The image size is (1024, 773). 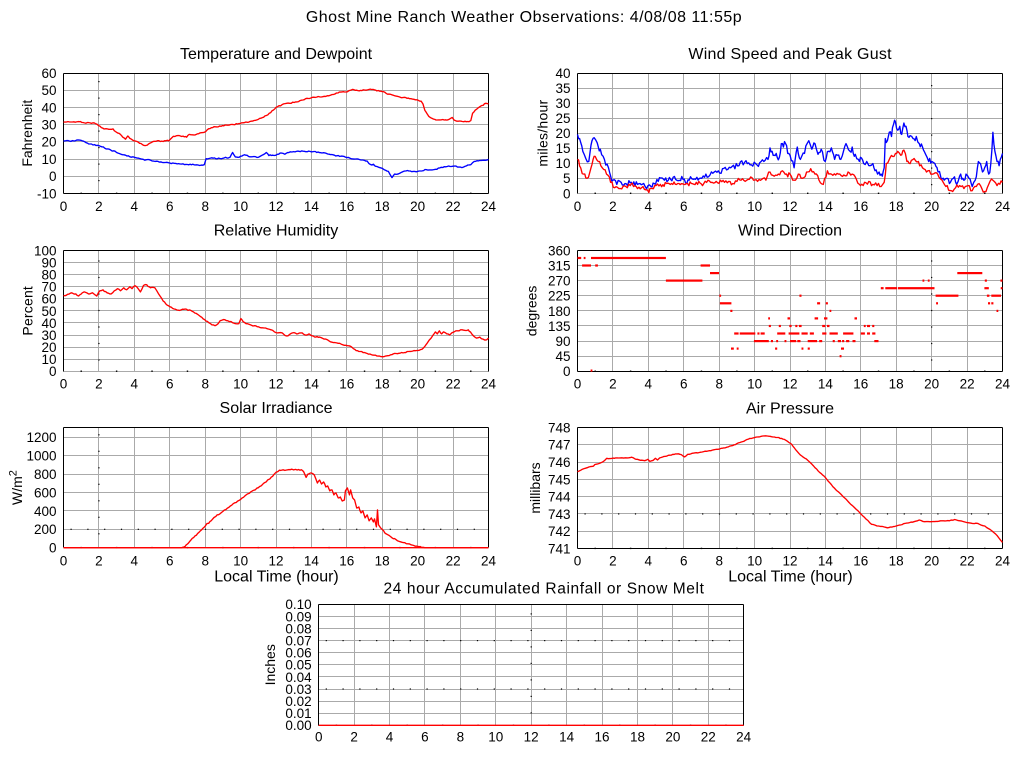 I want to click on svg-text: degrees, so click(x=531, y=311).